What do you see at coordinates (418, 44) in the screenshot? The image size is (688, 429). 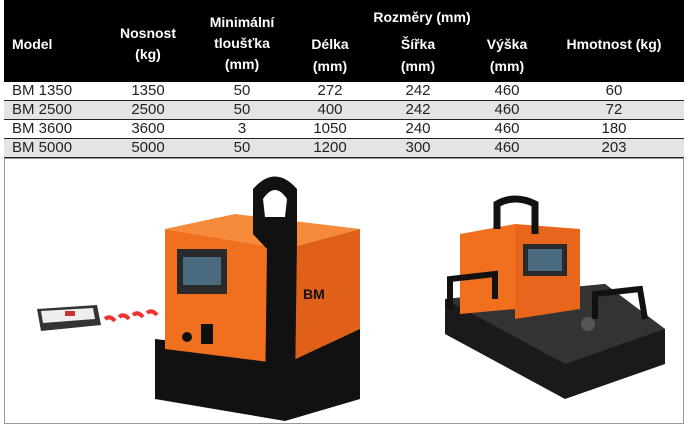 I see `column-header: Šířka` at bounding box center [418, 44].